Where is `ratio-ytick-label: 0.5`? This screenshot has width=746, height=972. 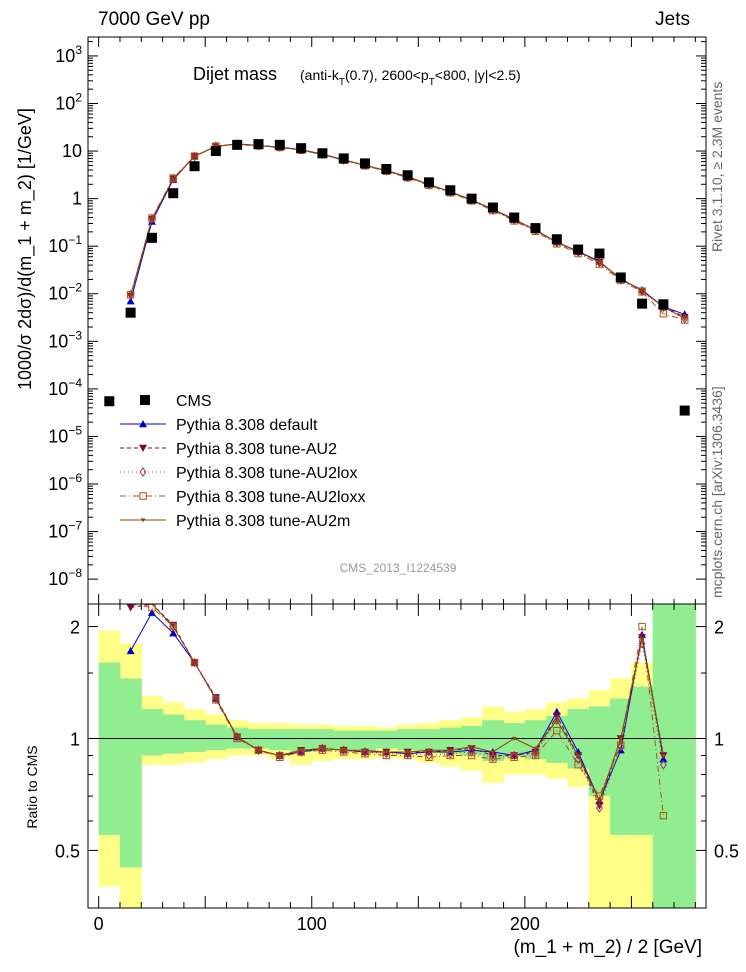 ratio-ytick-label: 0.5 is located at coordinates (67, 851).